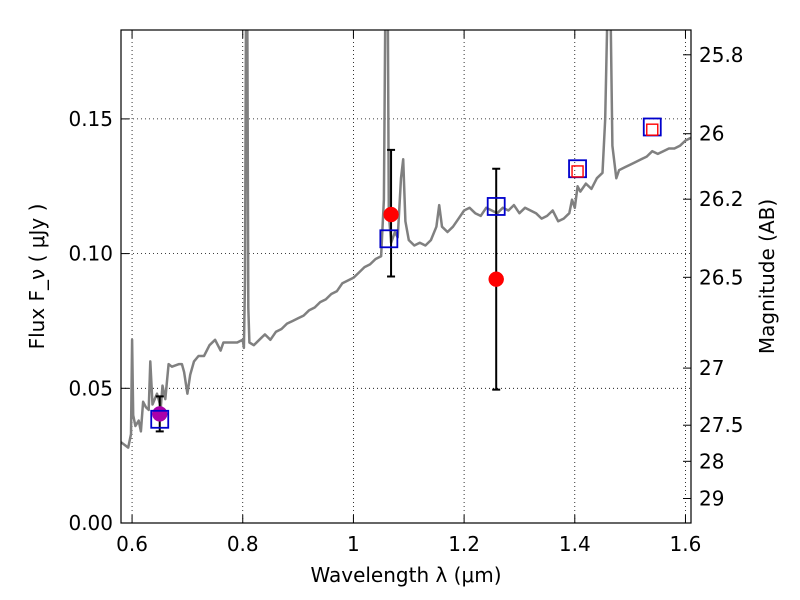  What do you see at coordinates (721, 55) in the screenshot?
I see `right-tick-label: 25.8` at bounding box center [721, 55].